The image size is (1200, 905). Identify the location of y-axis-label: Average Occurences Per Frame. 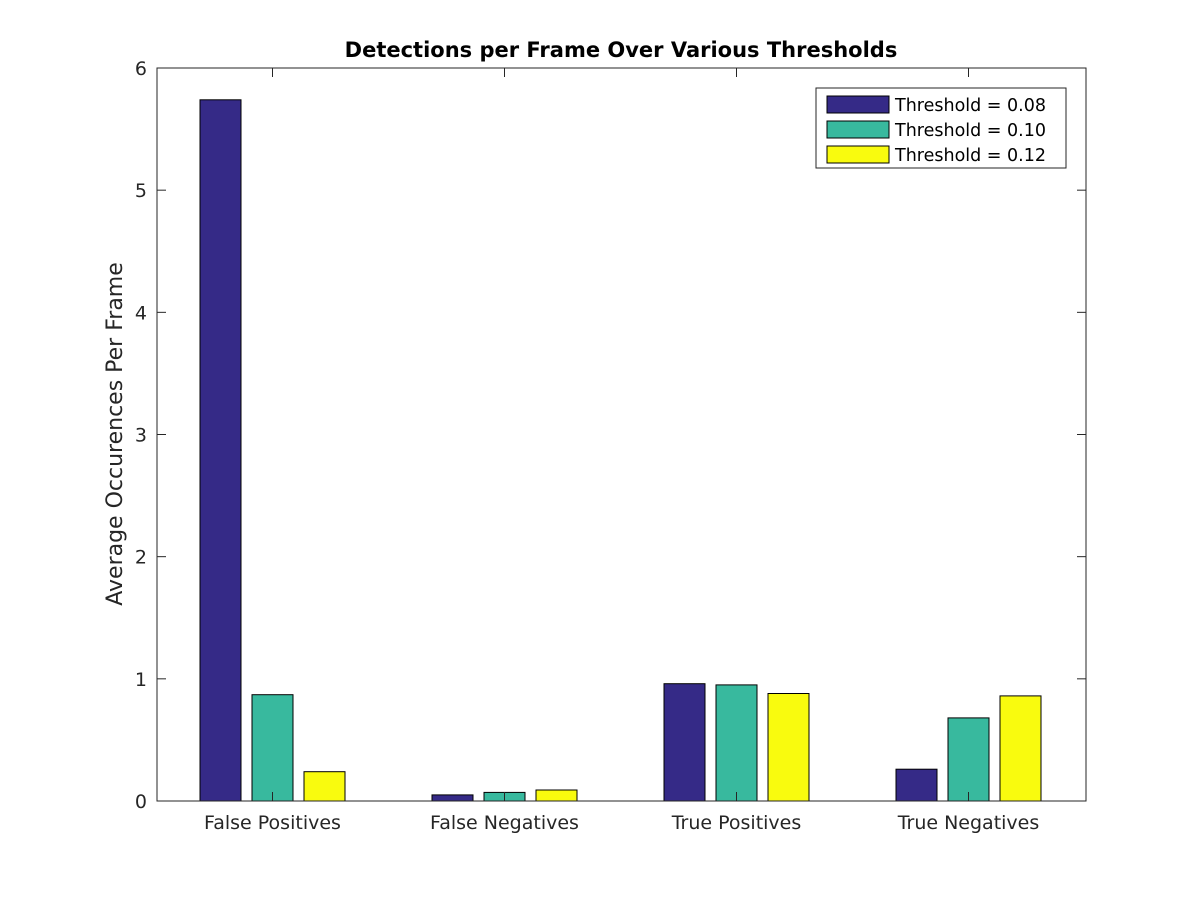
(115, 434).